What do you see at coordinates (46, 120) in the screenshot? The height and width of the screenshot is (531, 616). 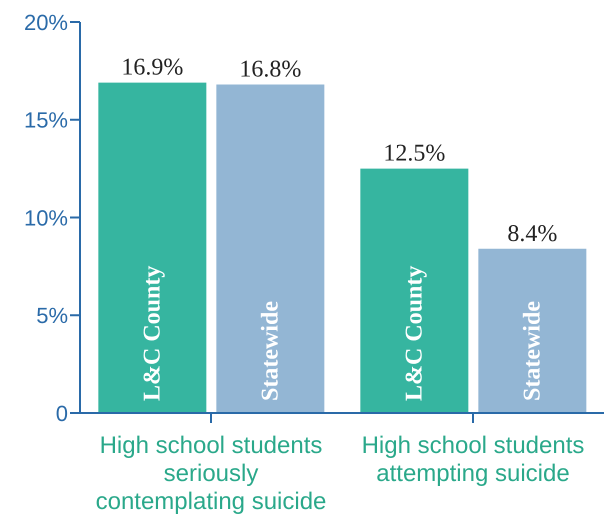 I see `y-tick-label: 15%` at bounding box center [46, 120].